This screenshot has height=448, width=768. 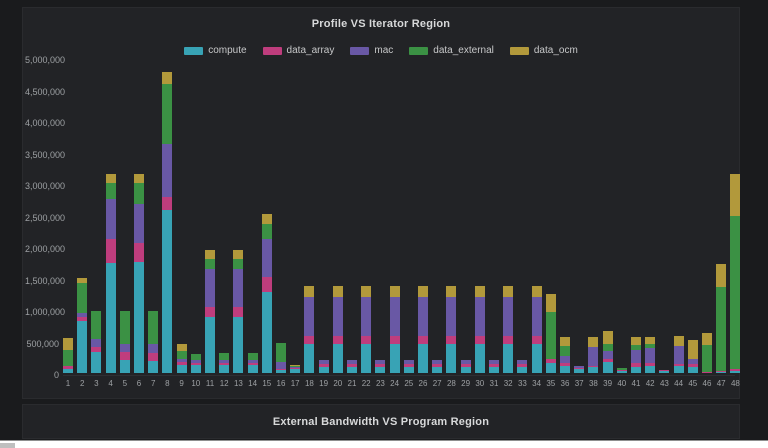 I want to click on legend-item-data_external: data_external, so click(x=451, y=50).